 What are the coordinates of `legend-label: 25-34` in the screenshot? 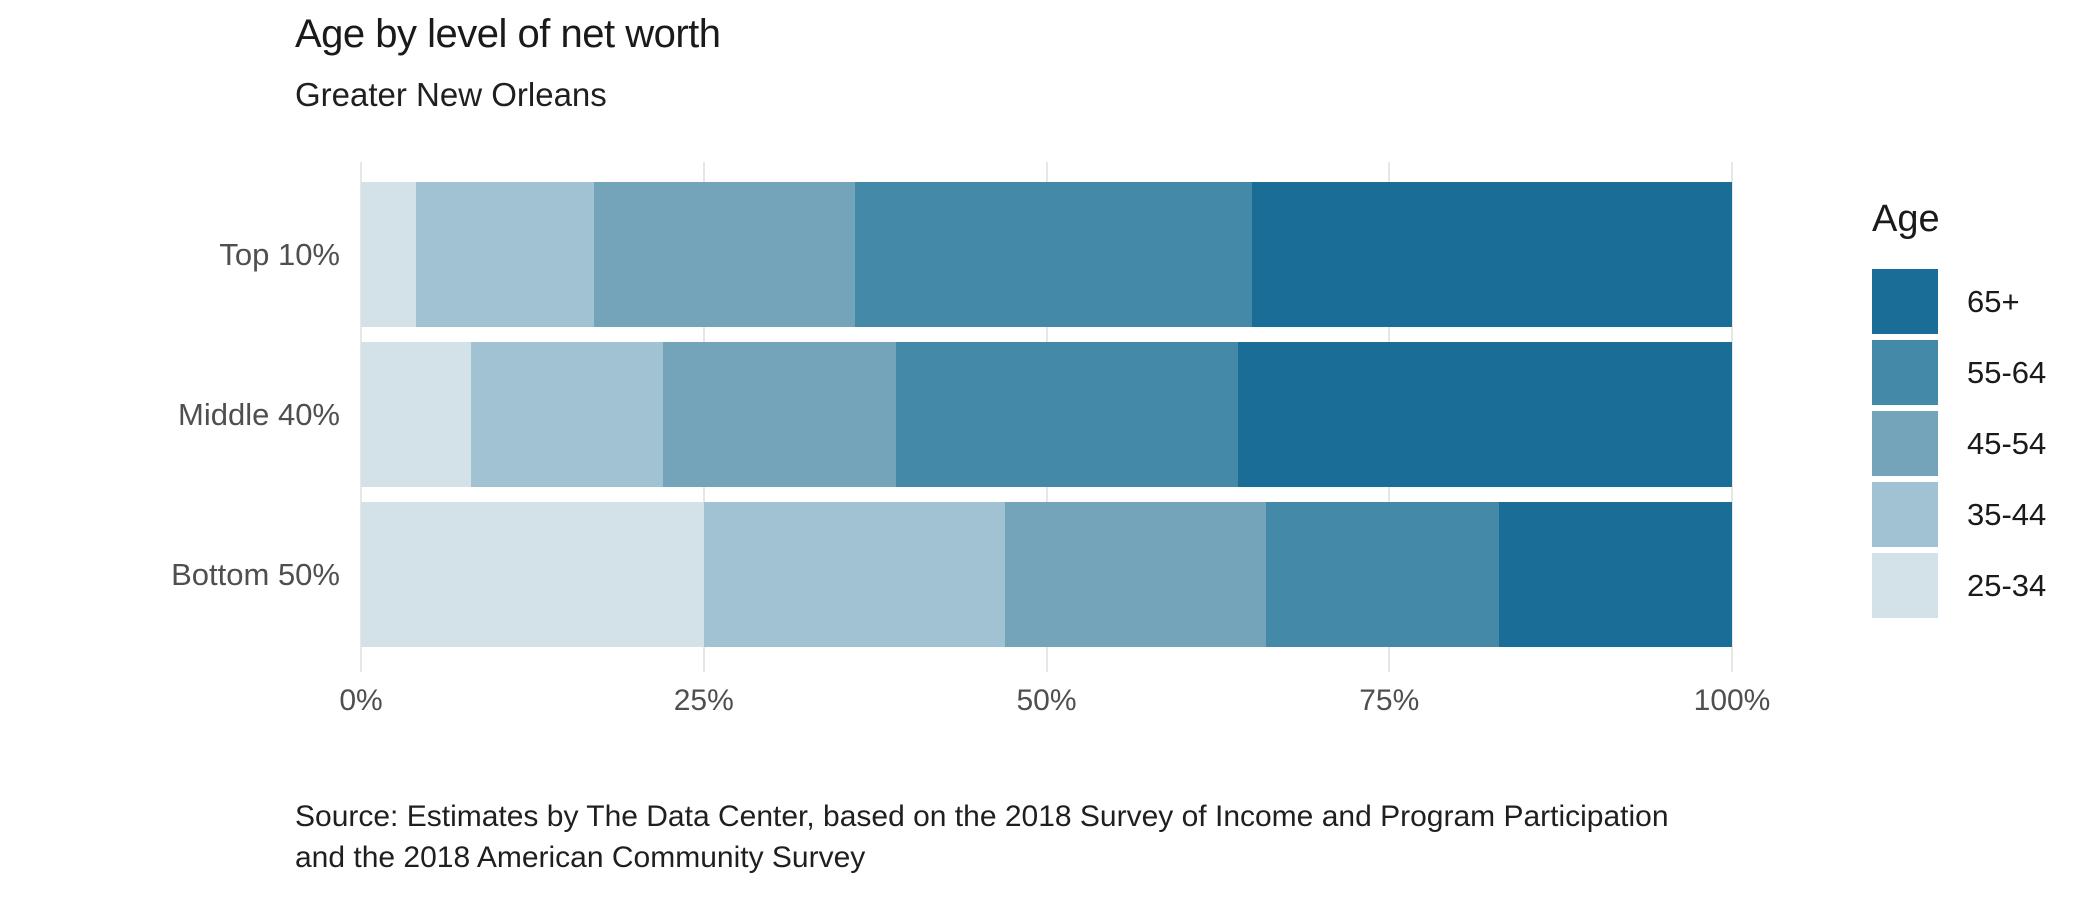 It's located at (2007, 585).